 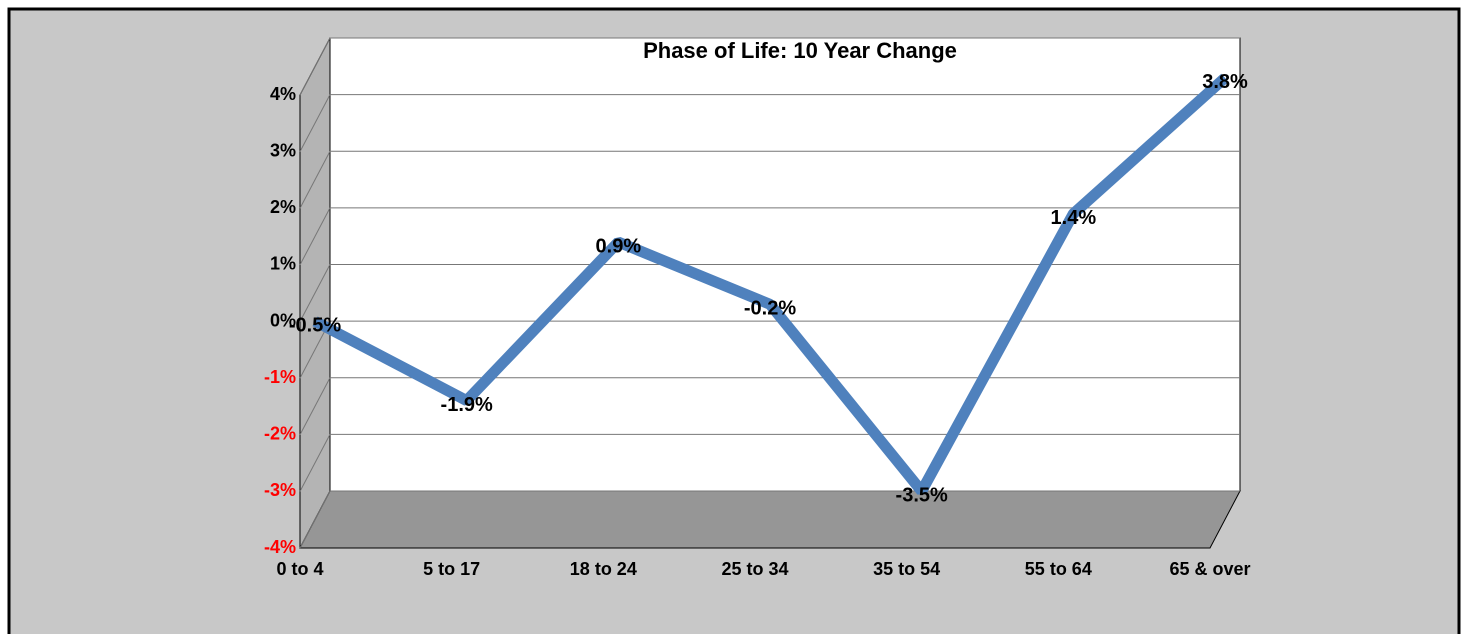 What do you see at coordinates (280, 377) in the screenshot?
I see `y-tick-label: -1%` at bounding box center [280, 377].